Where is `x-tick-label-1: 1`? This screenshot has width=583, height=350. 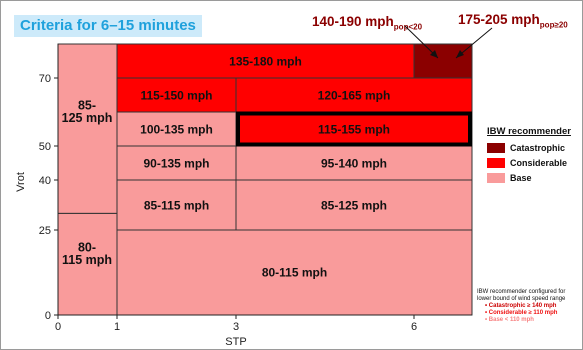
x-tick-label-1: 1 is located at coordinates (117, 327).